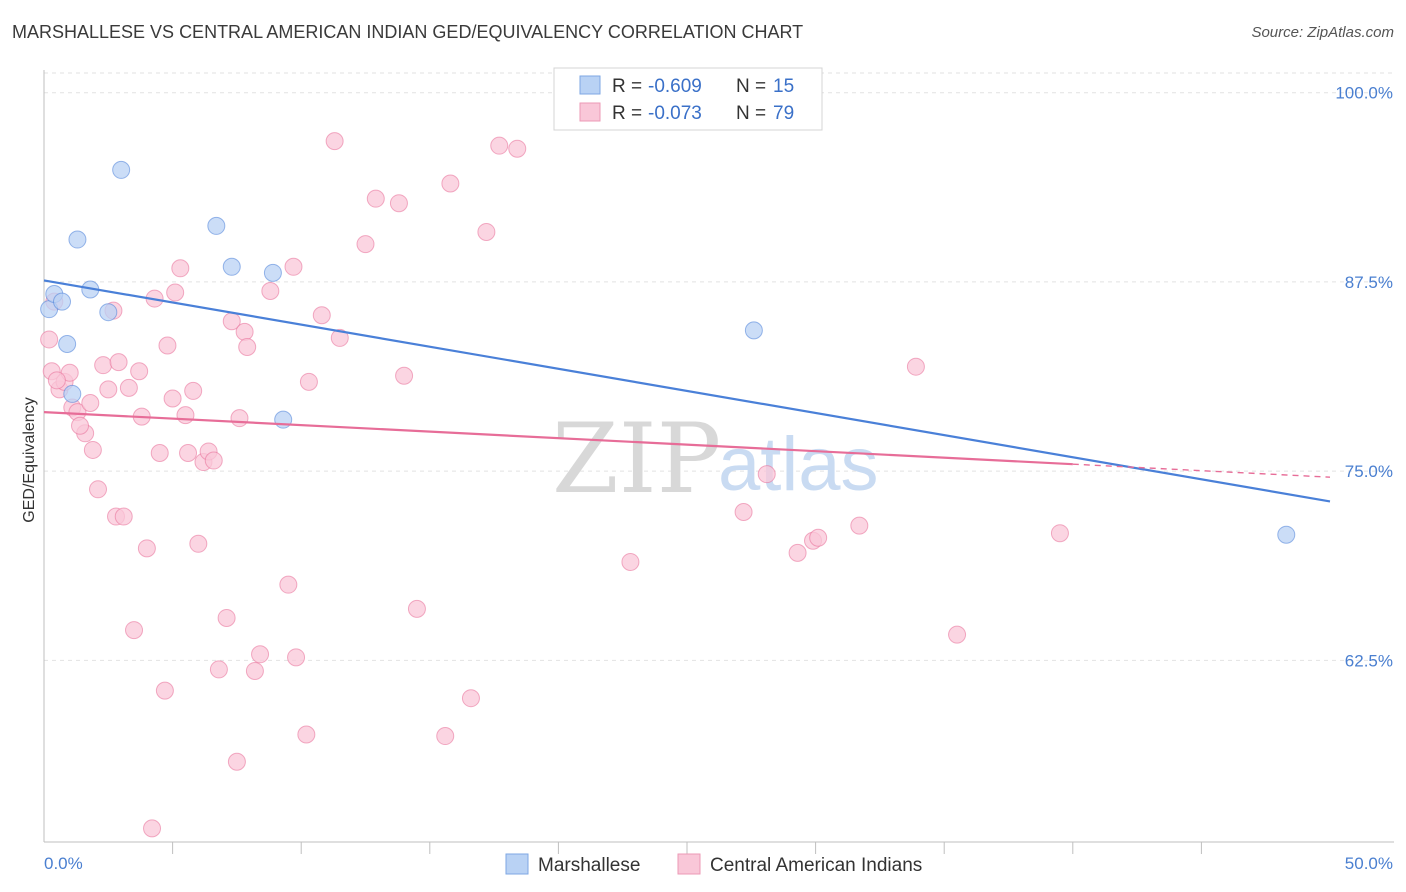  Describe the element at coordinates (751, 113) in the screenshot. I see `legend-n-label-2: N =` at that location.